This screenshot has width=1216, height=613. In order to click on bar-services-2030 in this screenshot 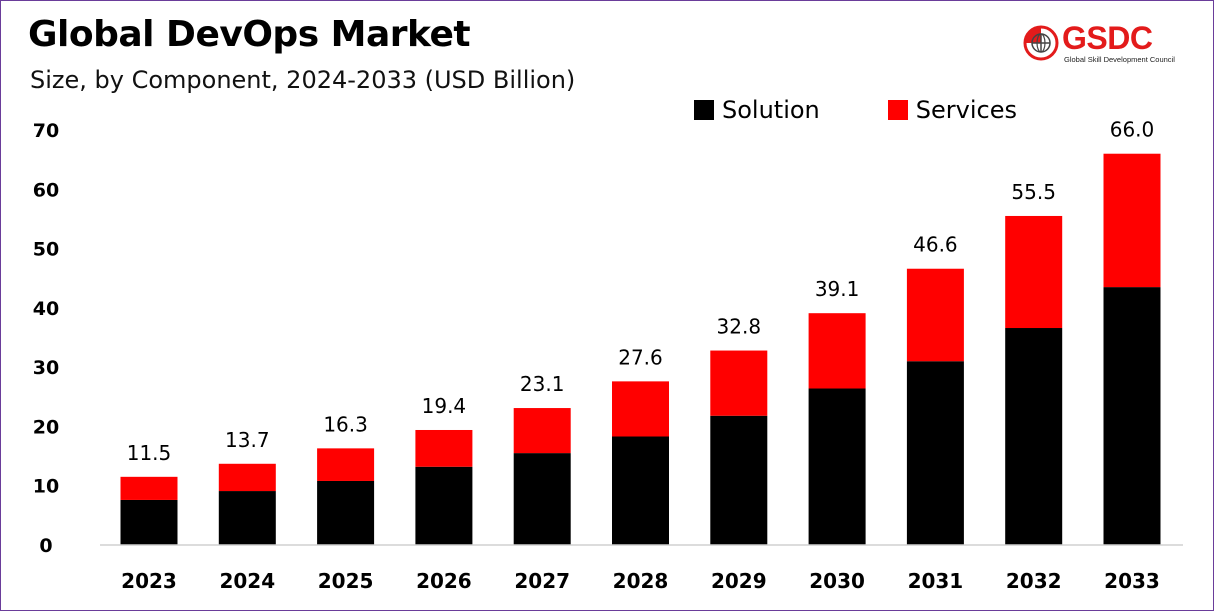, I will do `click(837, 351)`.